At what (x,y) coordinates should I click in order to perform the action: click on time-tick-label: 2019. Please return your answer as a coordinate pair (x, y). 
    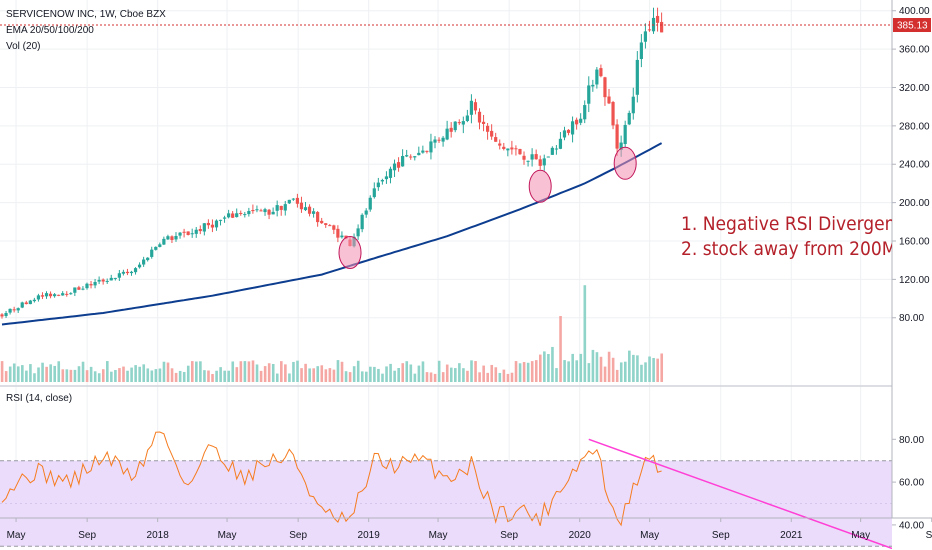
    Looking at the image, I should click on (369, 535).